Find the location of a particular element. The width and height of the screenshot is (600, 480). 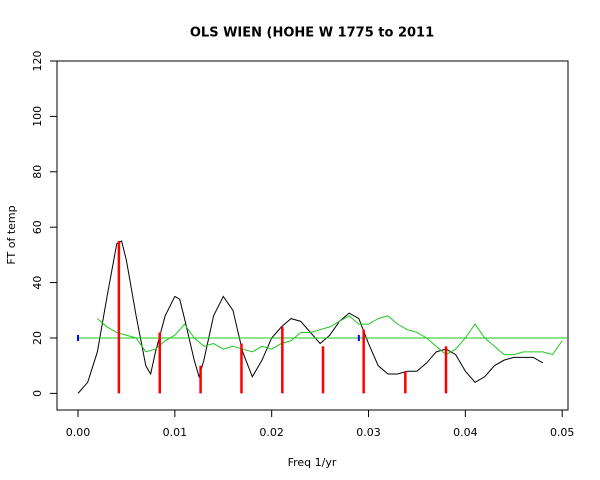

x-axis-label: Freq 1/yr is located at coordinates (312, 462).